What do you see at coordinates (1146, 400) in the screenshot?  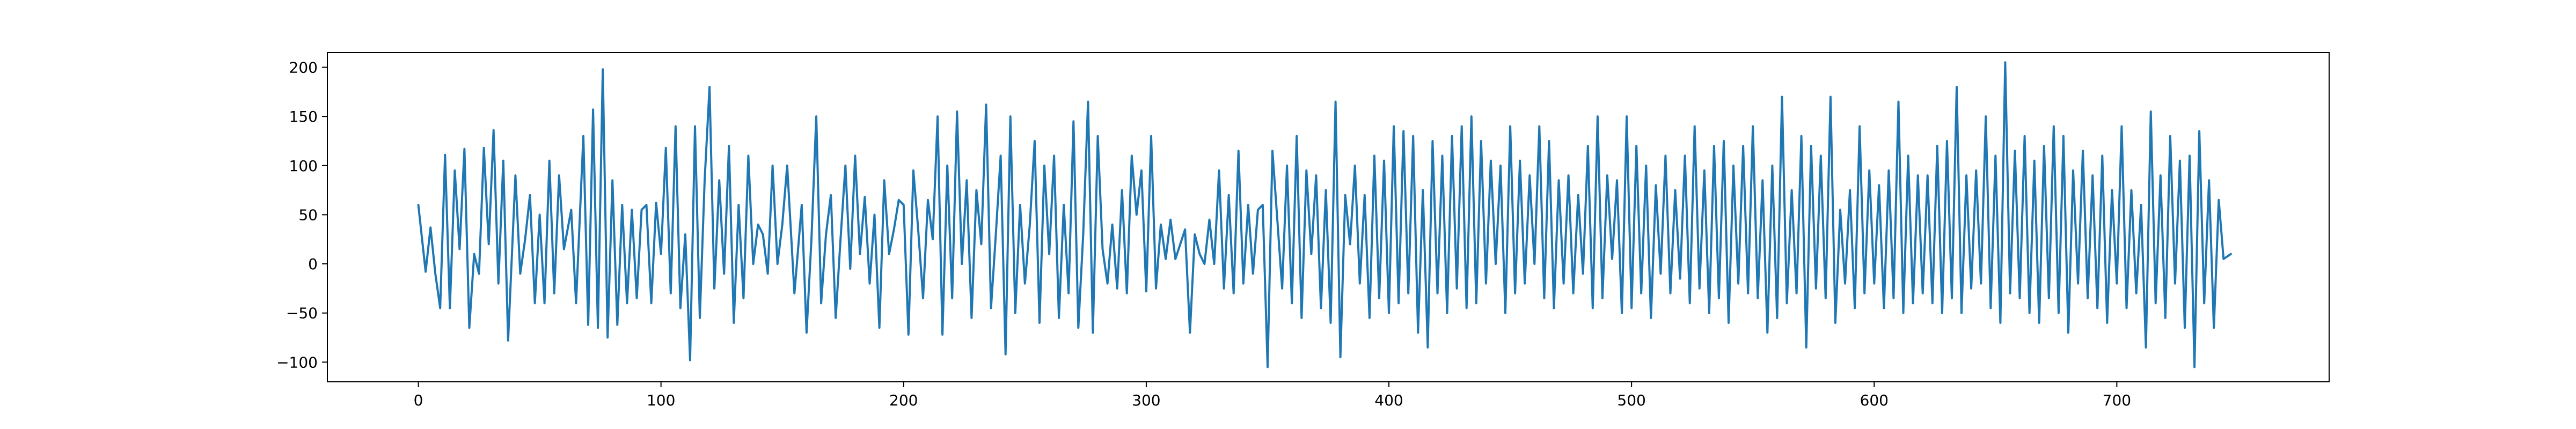 I see `x-tick-label: 300` at bounding box center [1146, 400].